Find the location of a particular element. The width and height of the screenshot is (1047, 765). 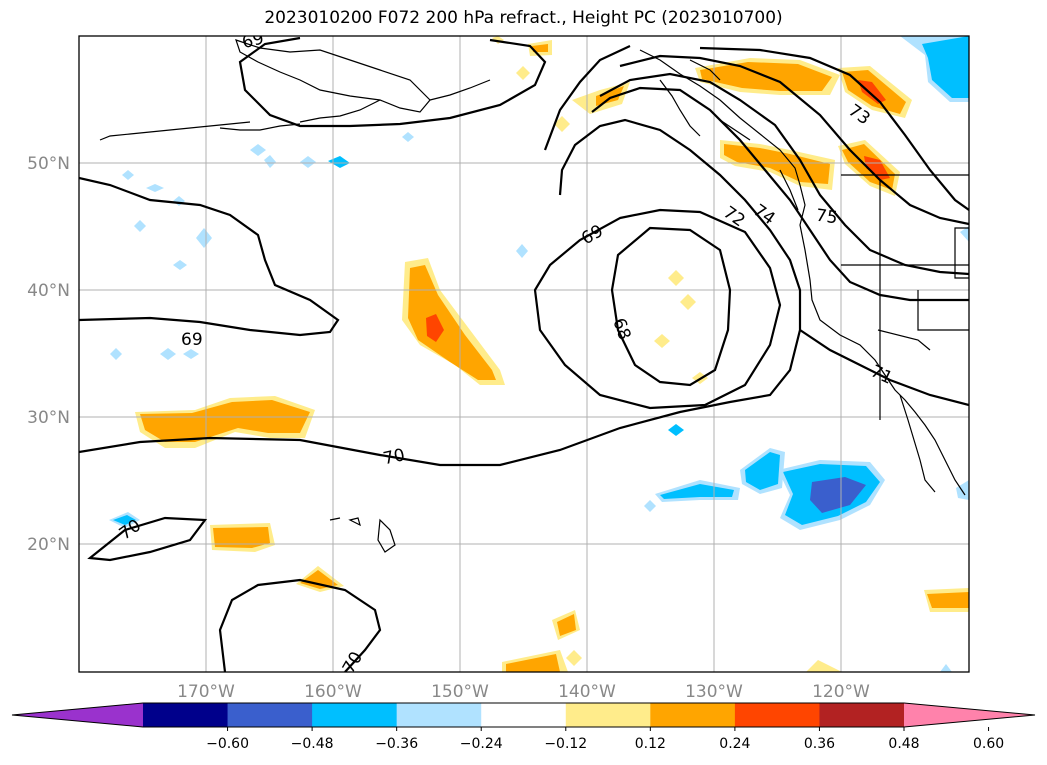

colorbar-tick-label: 0.12 is located at coordinates (650, 744).